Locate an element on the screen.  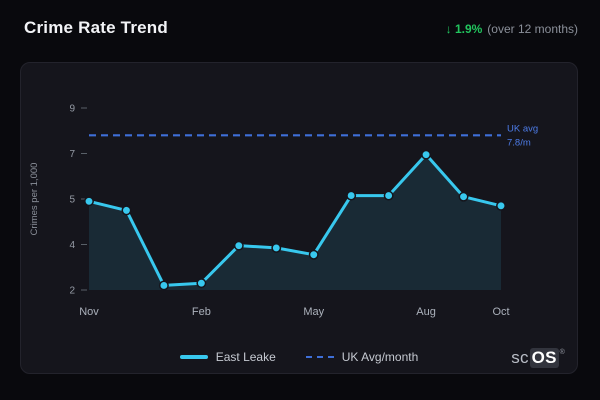
scos-logo: sc OS ® is located at coordinates (538, 358).